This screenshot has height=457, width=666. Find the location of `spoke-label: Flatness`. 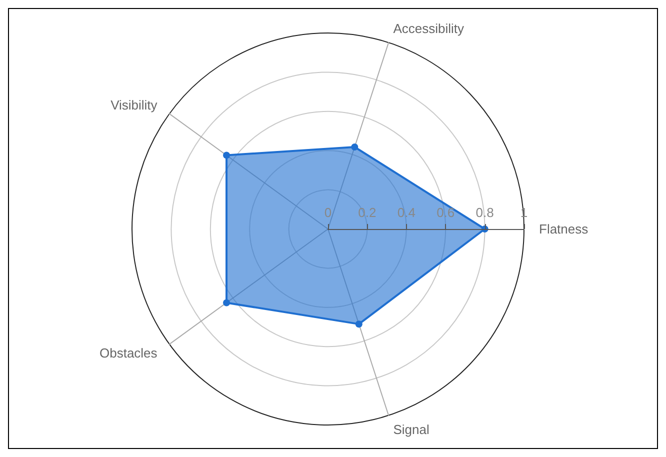

spoke-label: Flatness is located at coordinates (564, 229).